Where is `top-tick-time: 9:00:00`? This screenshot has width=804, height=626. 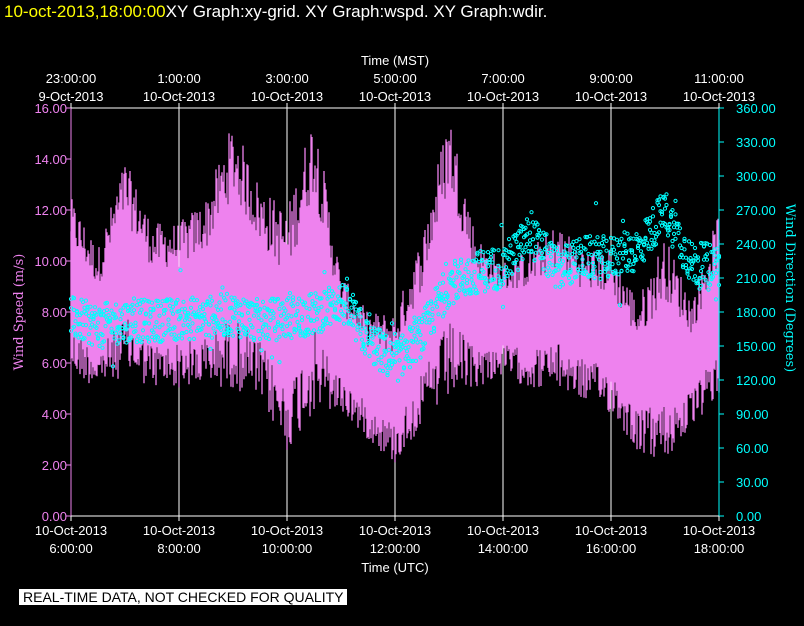
top-tick-time: 9:00:00 is located at coordinates (610, 78).